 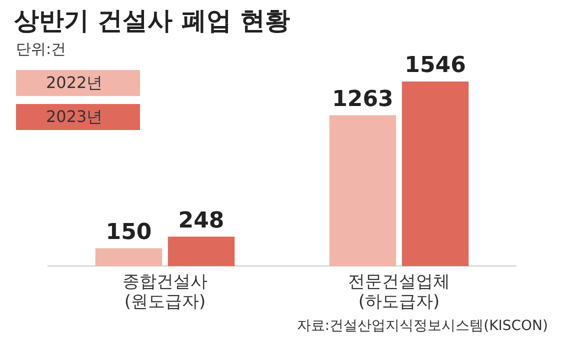 What do you see at coordinates (129, 232) in the screenshot?
I see `data-label: 150` at bounding box center [129, 232].